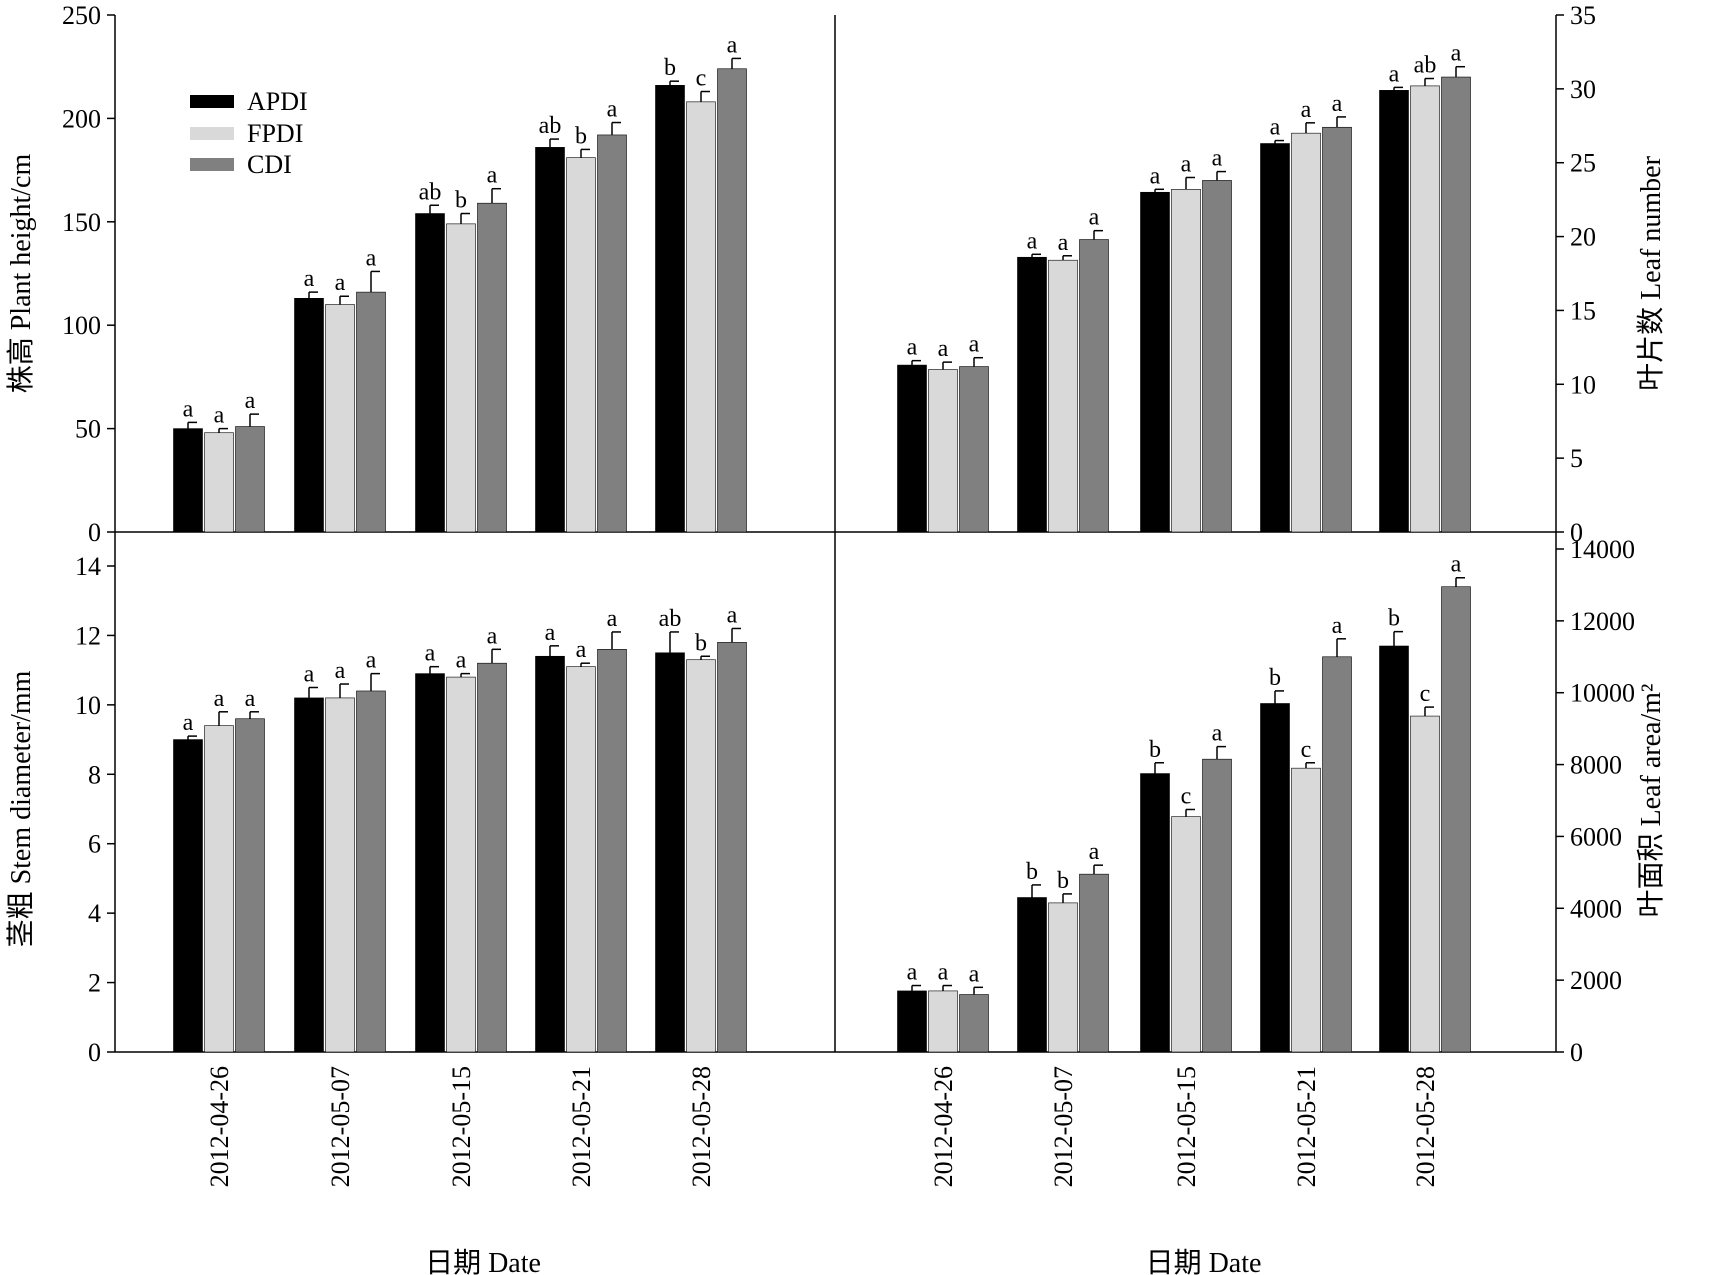  Describe the element at coordinates (1651, 272) in the screenshot. I see `y-axis-title: 叶片数 Leaf number` at that location.